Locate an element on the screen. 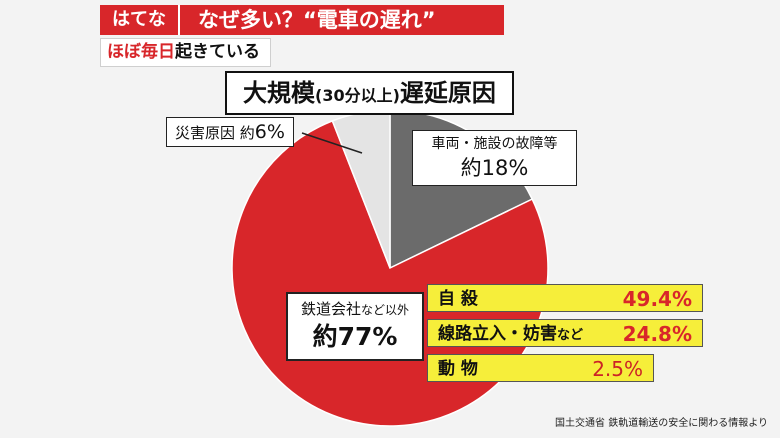 This screenshot has width=780, height=438. breakdown-value: 49.4% is located at coordinates (657, 299).